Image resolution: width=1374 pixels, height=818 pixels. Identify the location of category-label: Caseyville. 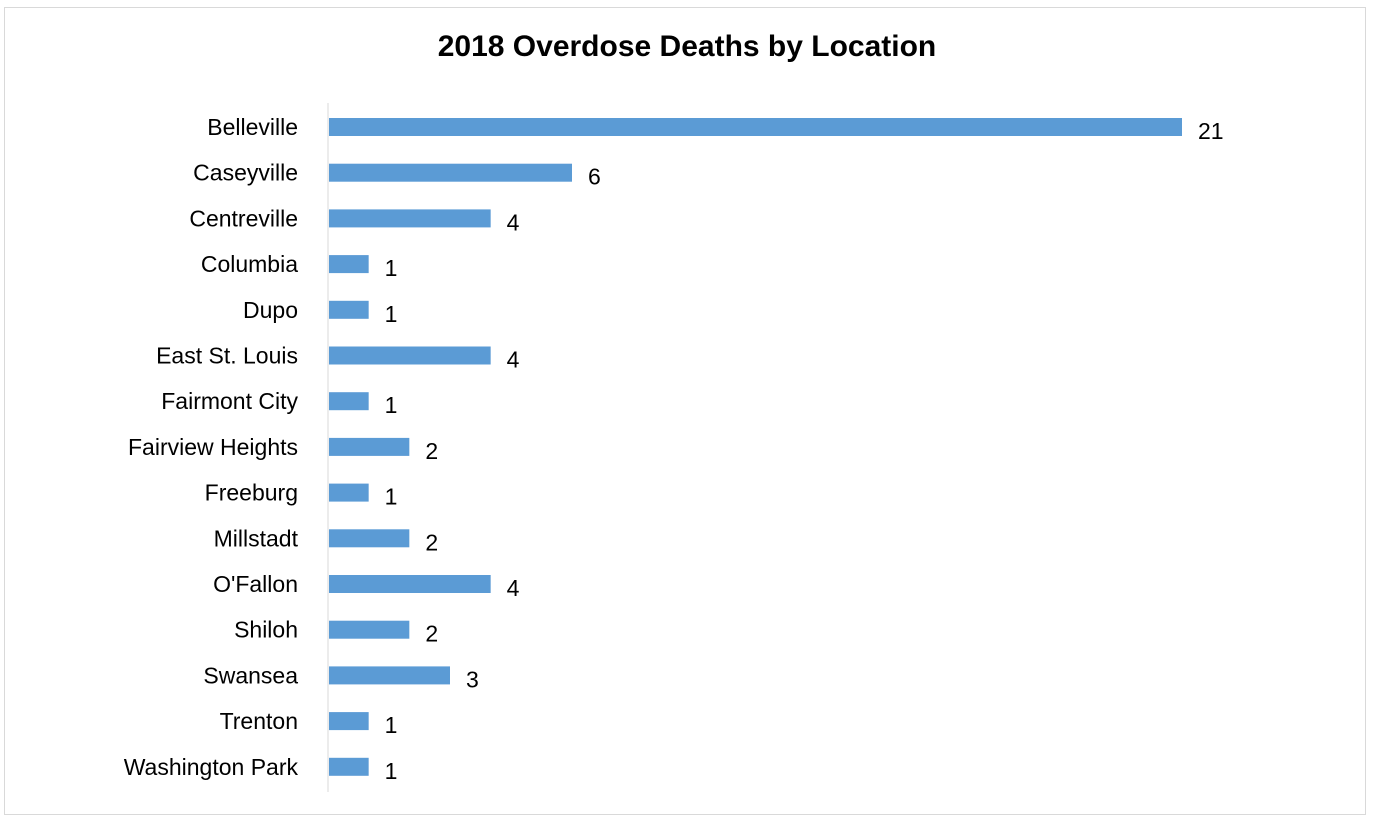
(245, 173).